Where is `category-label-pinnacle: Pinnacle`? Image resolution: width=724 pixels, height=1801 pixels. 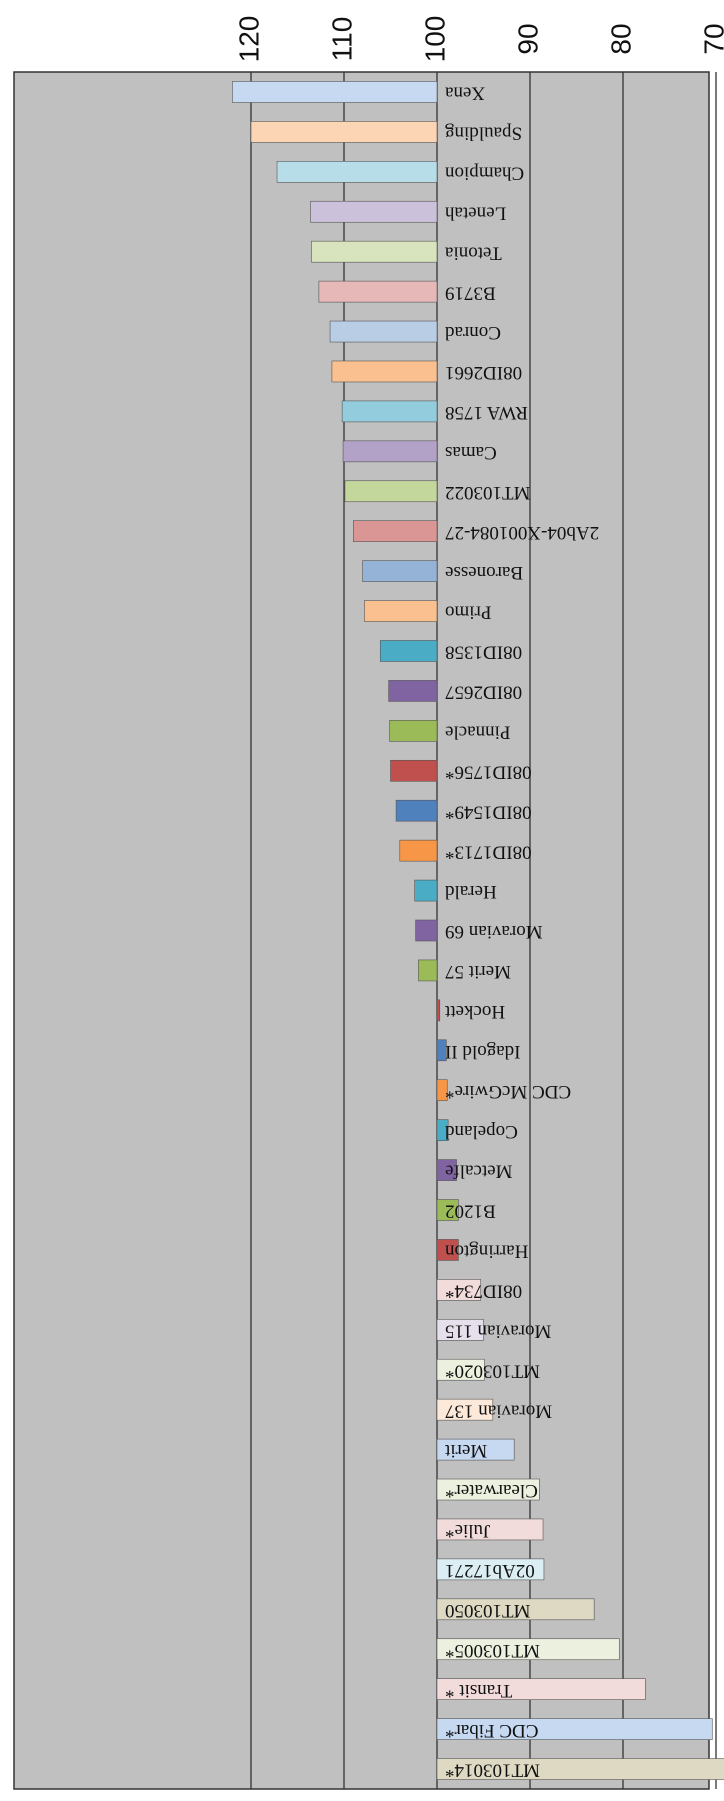 category-label-pinnacle: Pinnacle is located at coordinates (477, 731).